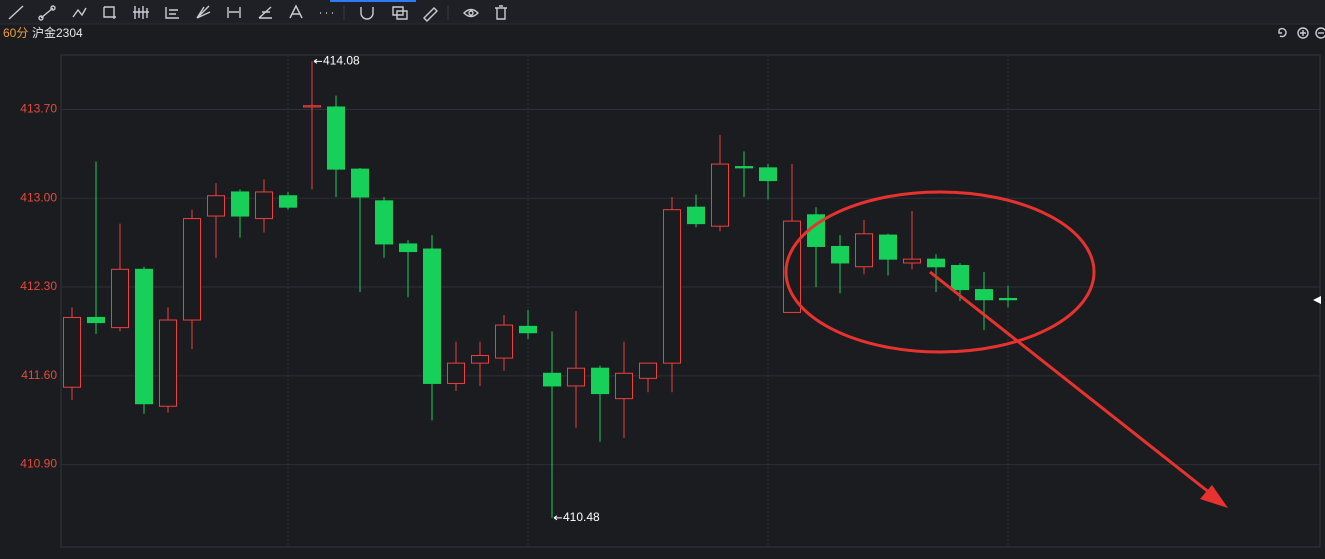 This screenshot has height=559, width=1325. I want to click on header-icons, so click(1301, 33).